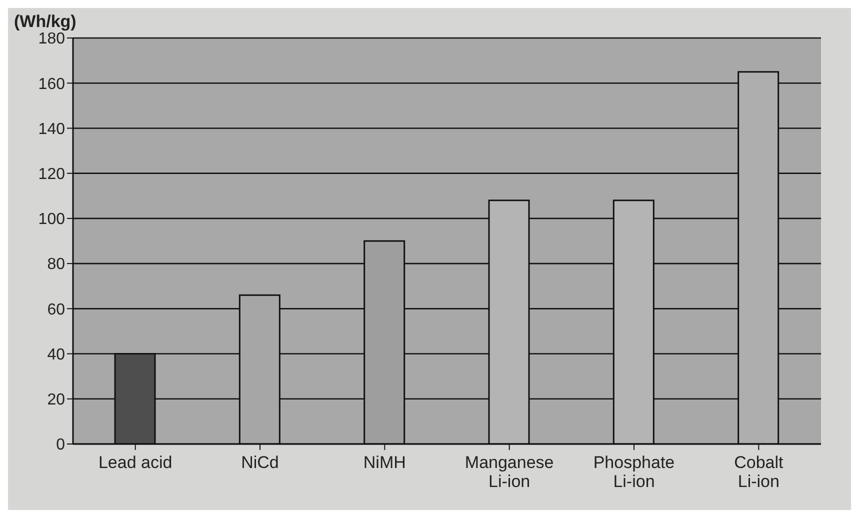  I want to click on x-tick-label: Manganese Li-ion, so click(509, 472).